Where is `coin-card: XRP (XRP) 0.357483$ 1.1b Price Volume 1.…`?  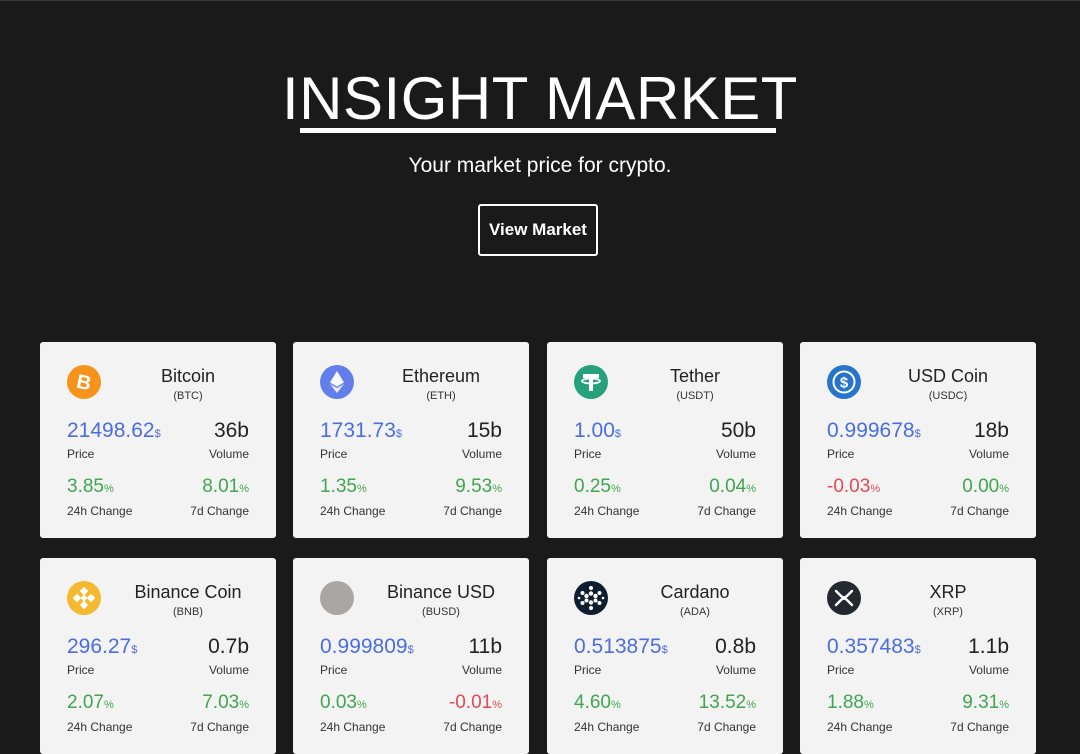 coin-card: XRP (XRP) 0.357483$ 1.1b Price Volume 1.… is located at coordinates (918, 656).